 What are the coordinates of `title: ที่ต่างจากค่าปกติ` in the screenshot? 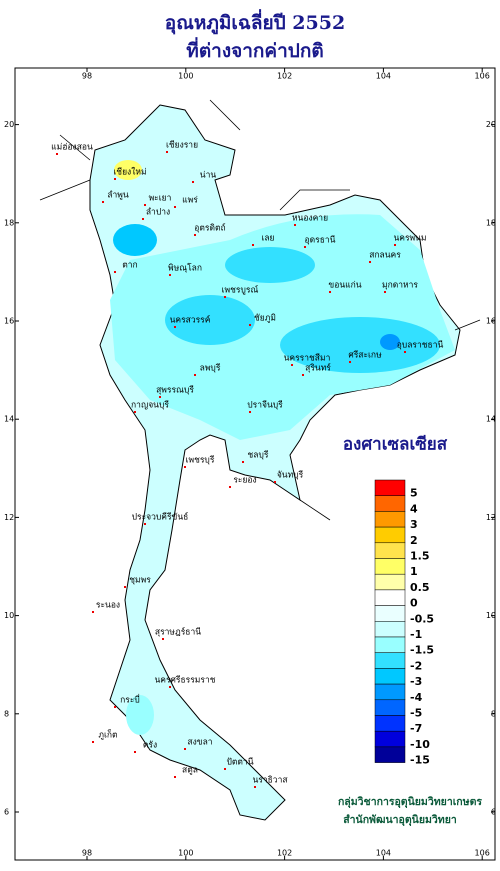 It's located at (254, 49).